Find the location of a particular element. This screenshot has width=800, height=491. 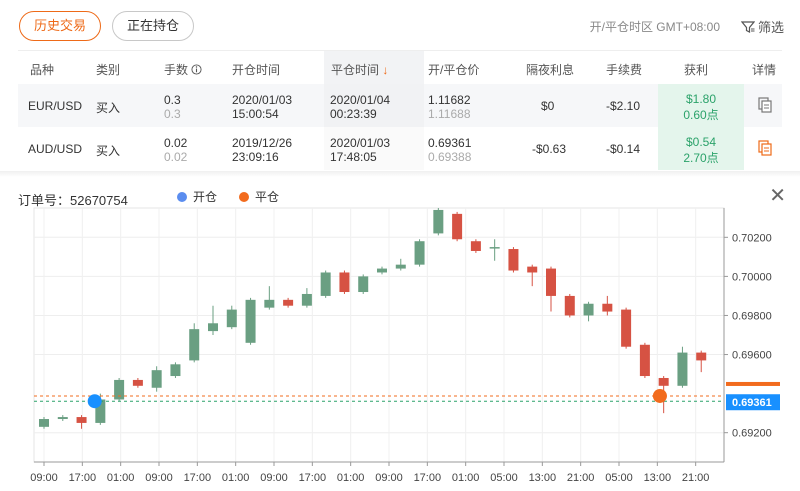

header-close-time: 平仓时间 ↓ is located at coordinates (359, 69).